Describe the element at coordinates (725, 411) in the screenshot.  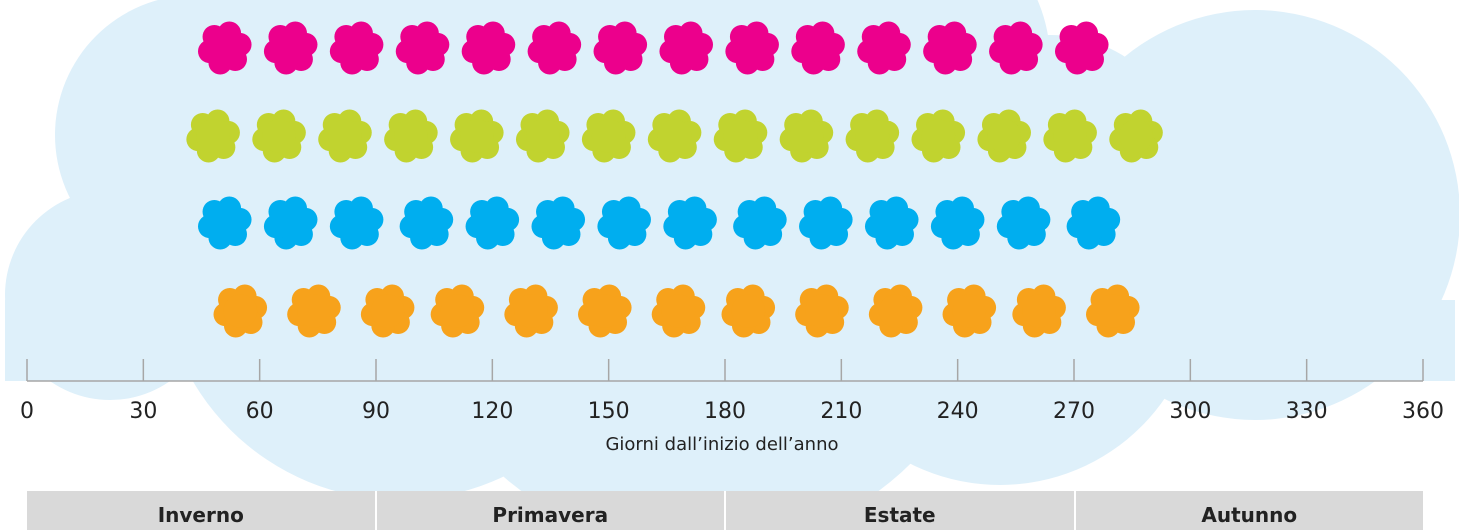
I see `x-tick-label: 180` at that location.